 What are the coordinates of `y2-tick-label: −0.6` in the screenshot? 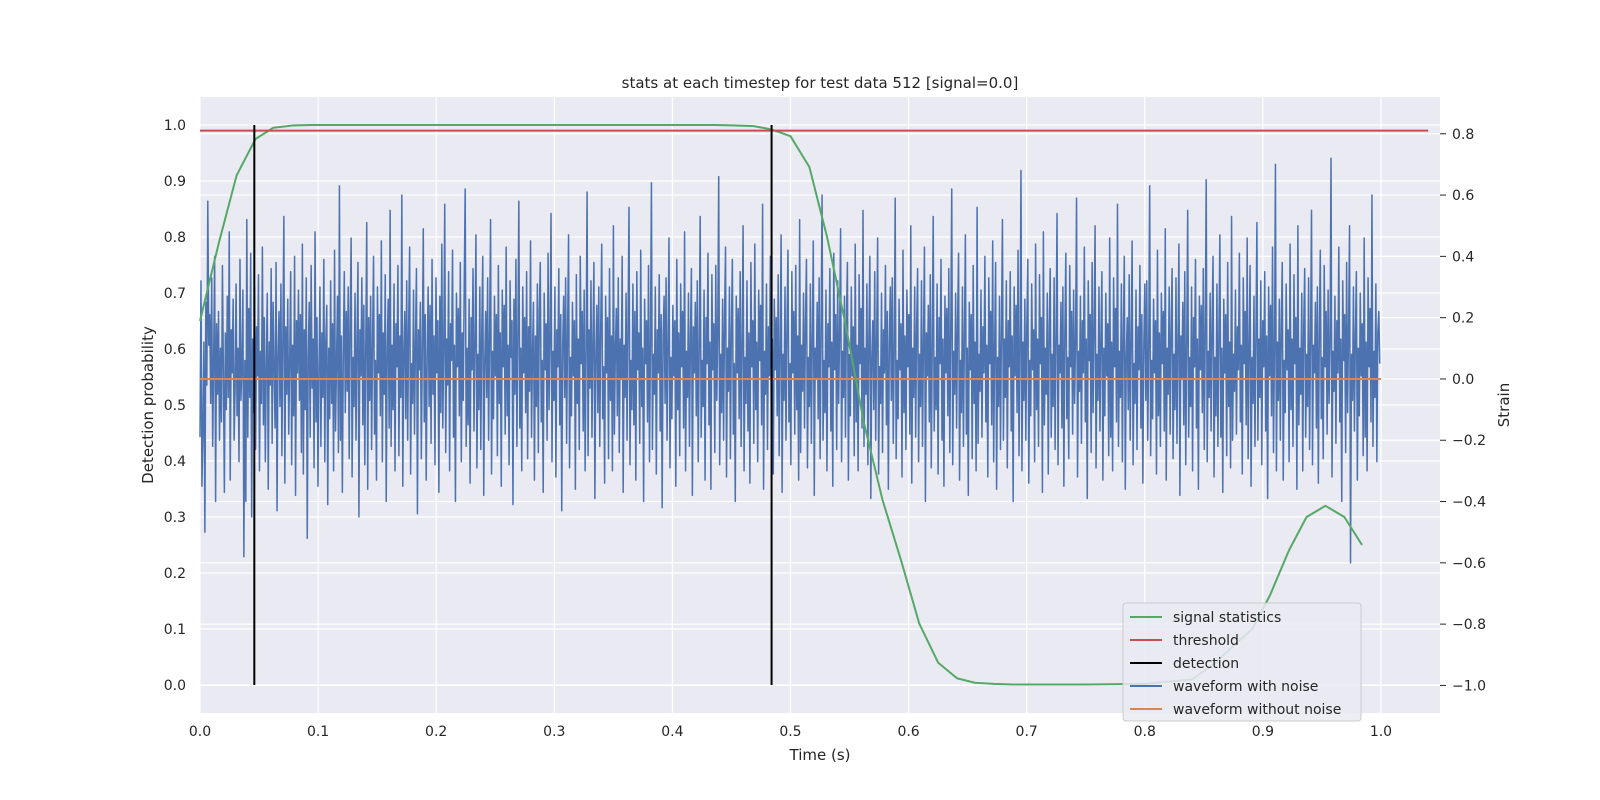 It's located at (1469, 564).